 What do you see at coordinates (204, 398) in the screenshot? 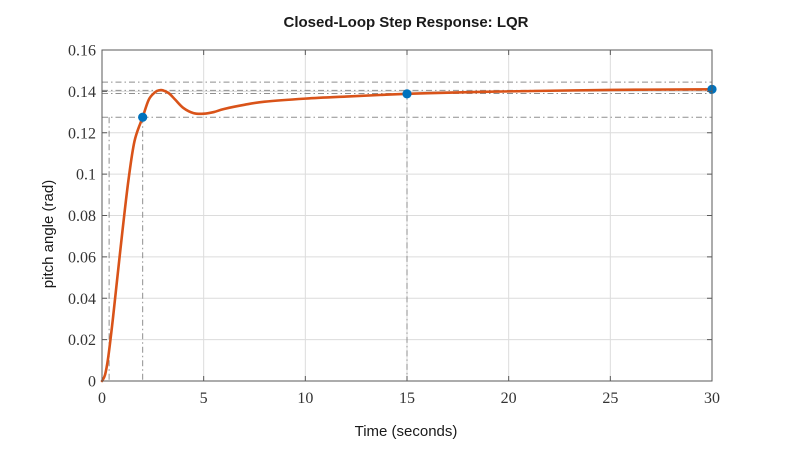
I see `x-tick-label: 5` at bounding box center [204, 398].